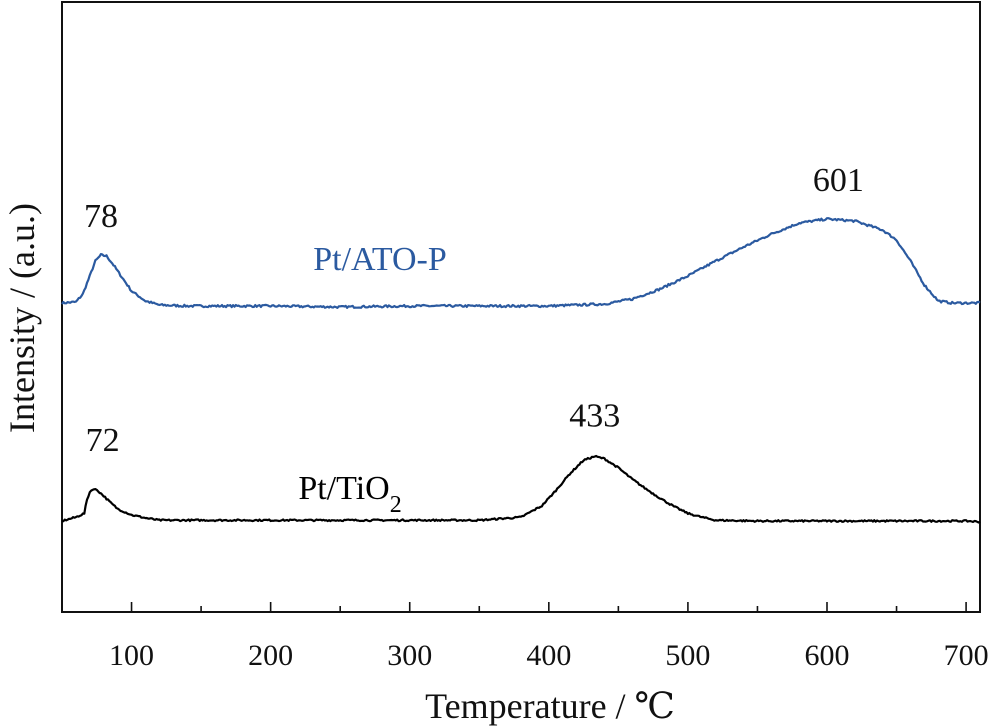 The width and height of the screenshot is (1000, 728). Describe the element at coordinates (103, 440) in the screenshot. I see `peak-label: 72` at that location.